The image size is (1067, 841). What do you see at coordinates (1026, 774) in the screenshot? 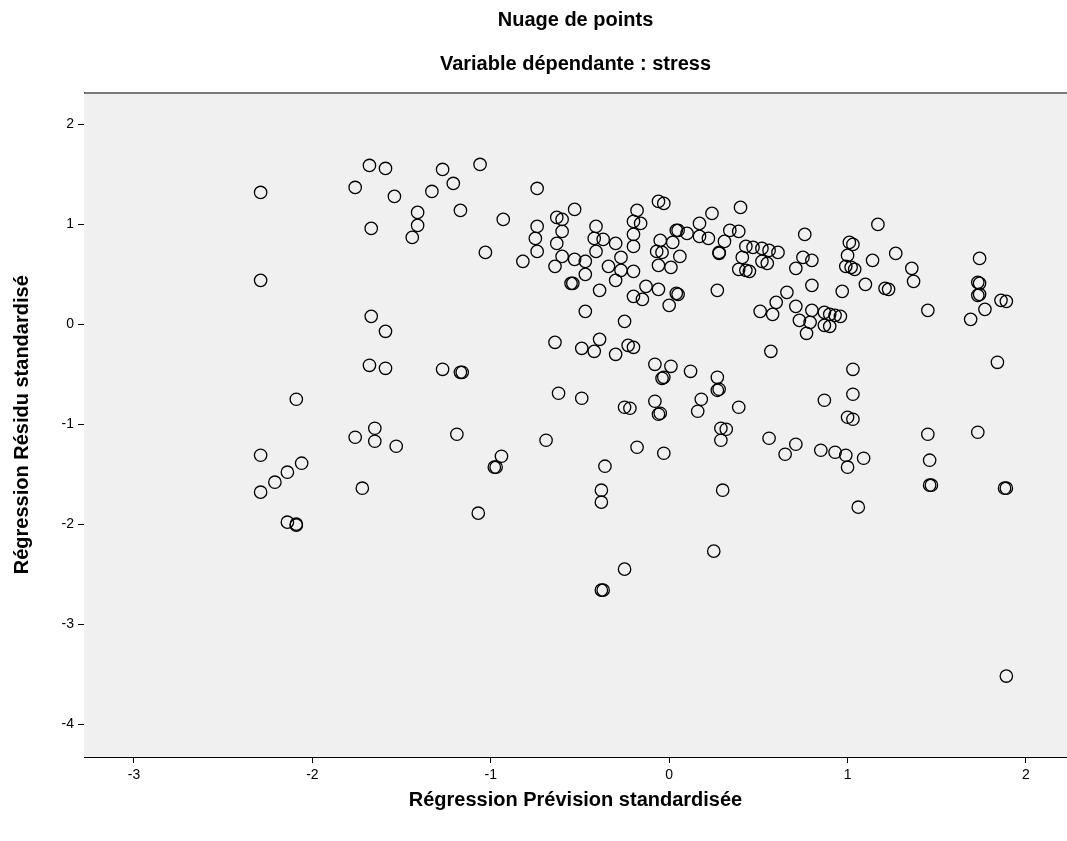
I see `x-tick-label: 2` at bounding box center [1026, 774].